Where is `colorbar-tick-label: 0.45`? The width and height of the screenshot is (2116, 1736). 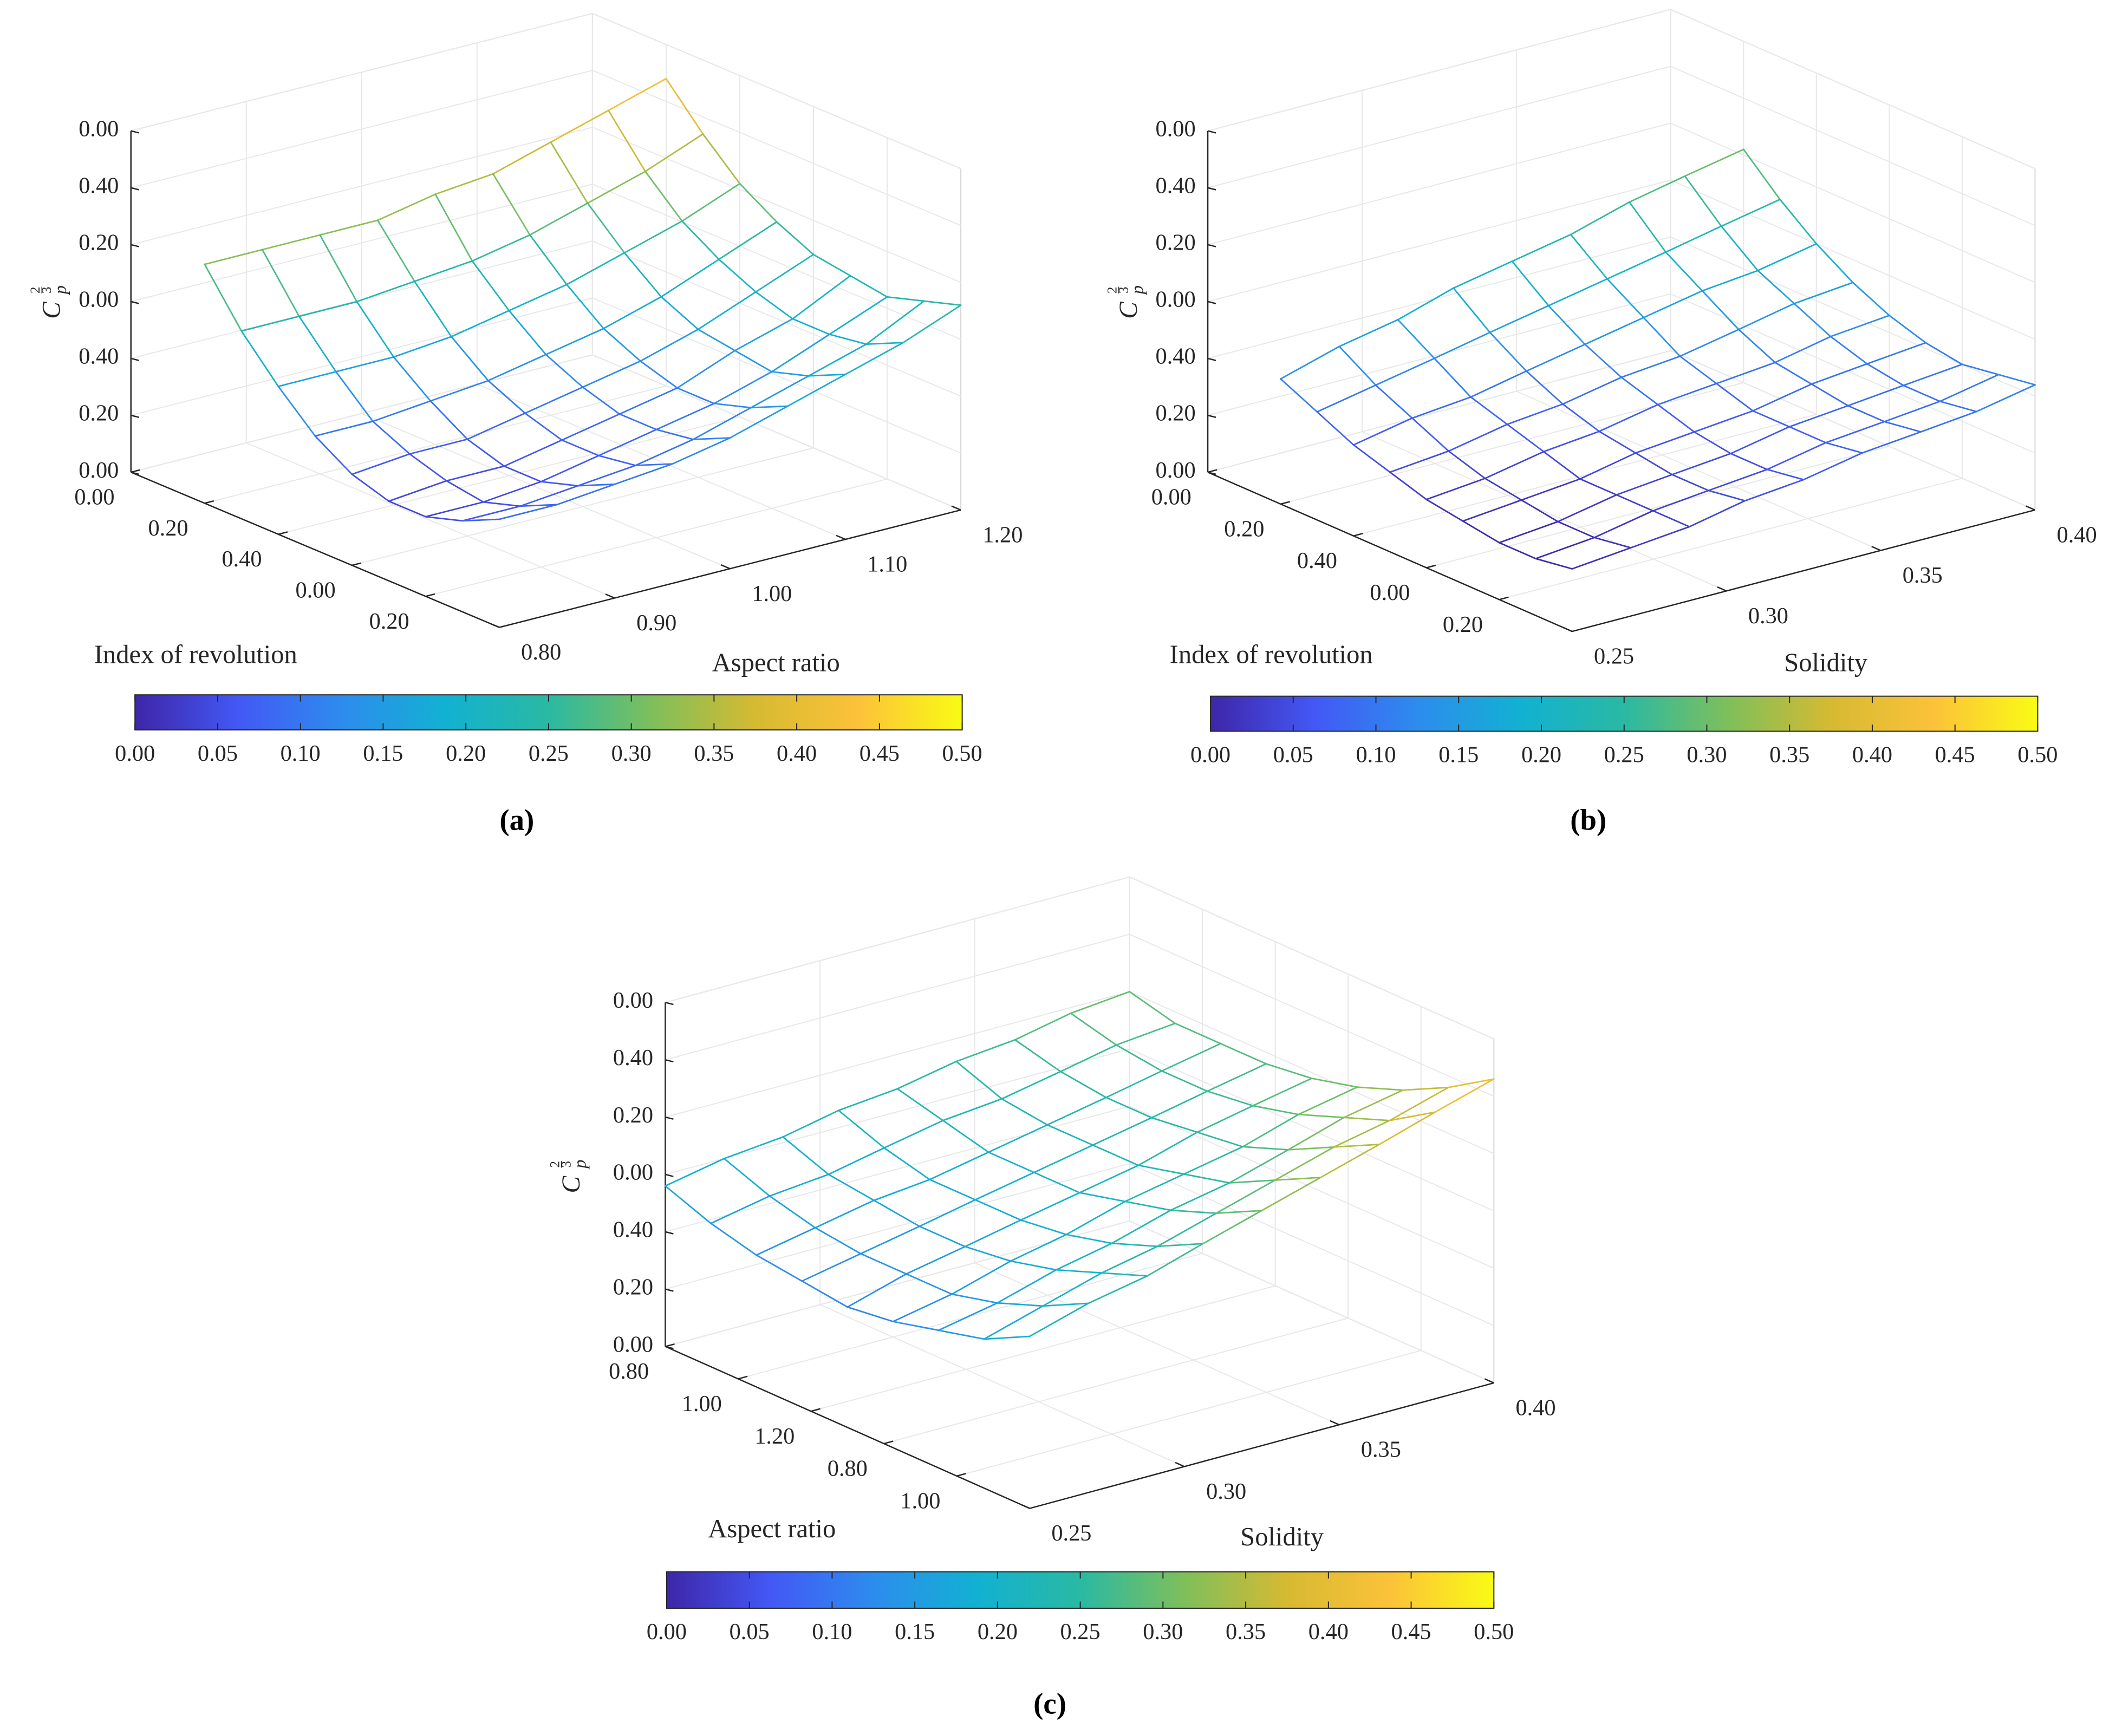
colorbar-tick-label: 0.45 is located at coordinates (1955, 755).